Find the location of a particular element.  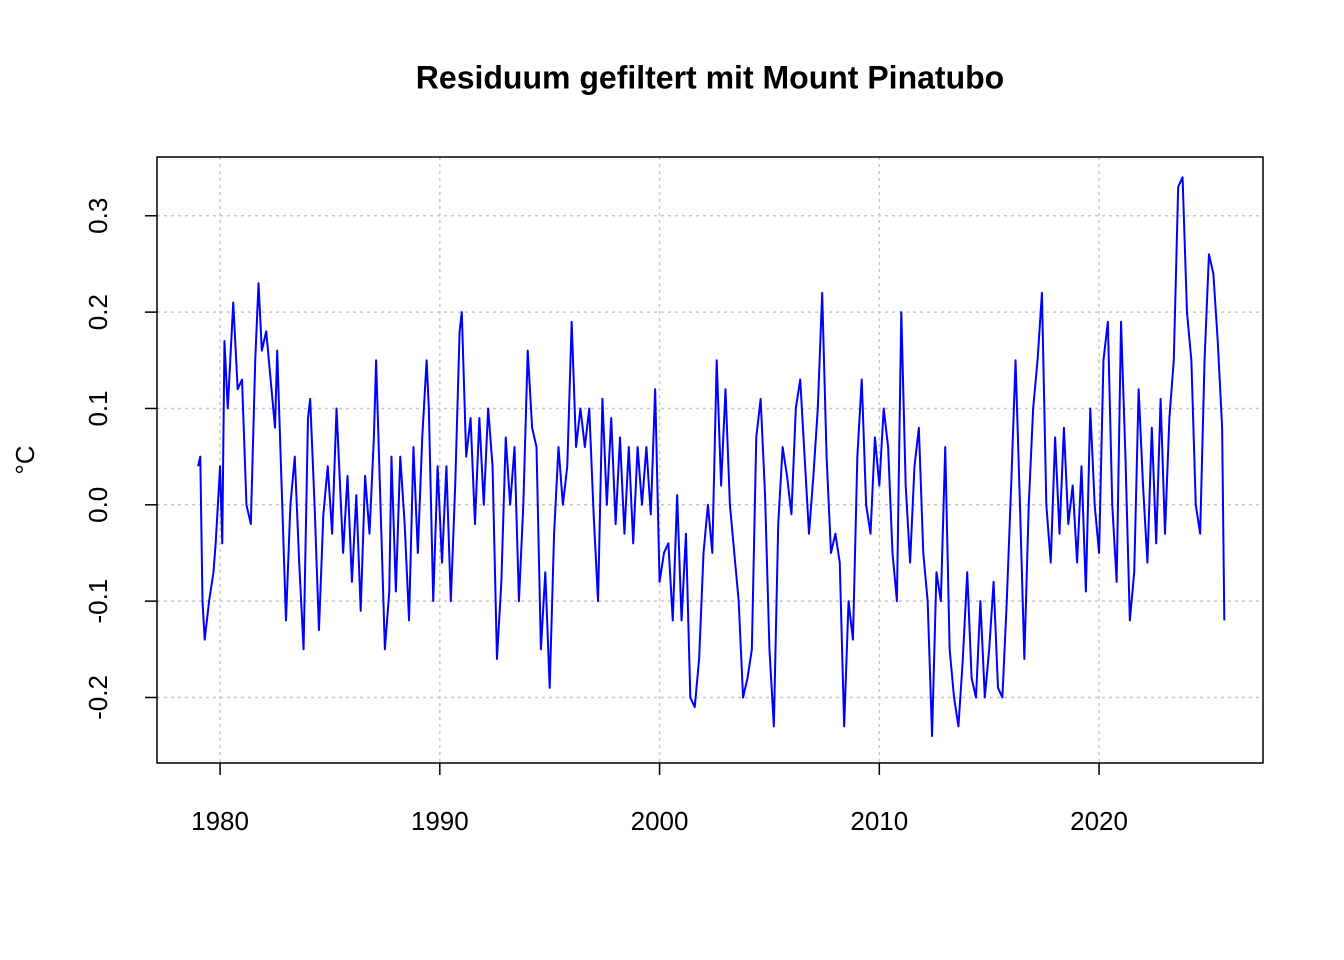

chart-title: Residuum gefiltert mit Mount Pinatubo is located at coordinates (710, 77).